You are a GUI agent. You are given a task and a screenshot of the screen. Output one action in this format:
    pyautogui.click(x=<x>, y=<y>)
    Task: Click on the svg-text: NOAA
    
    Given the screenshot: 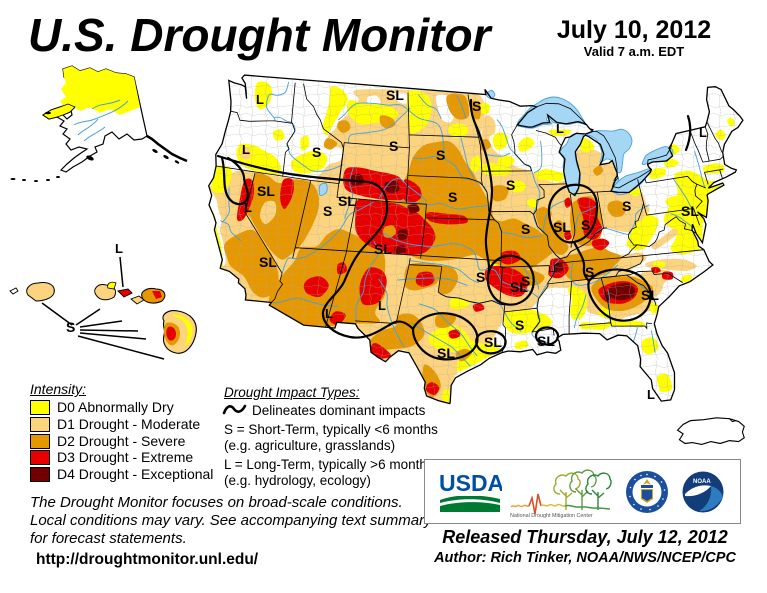 What is the action you would take?
    pyautogui.click(x=702, y=482)
    